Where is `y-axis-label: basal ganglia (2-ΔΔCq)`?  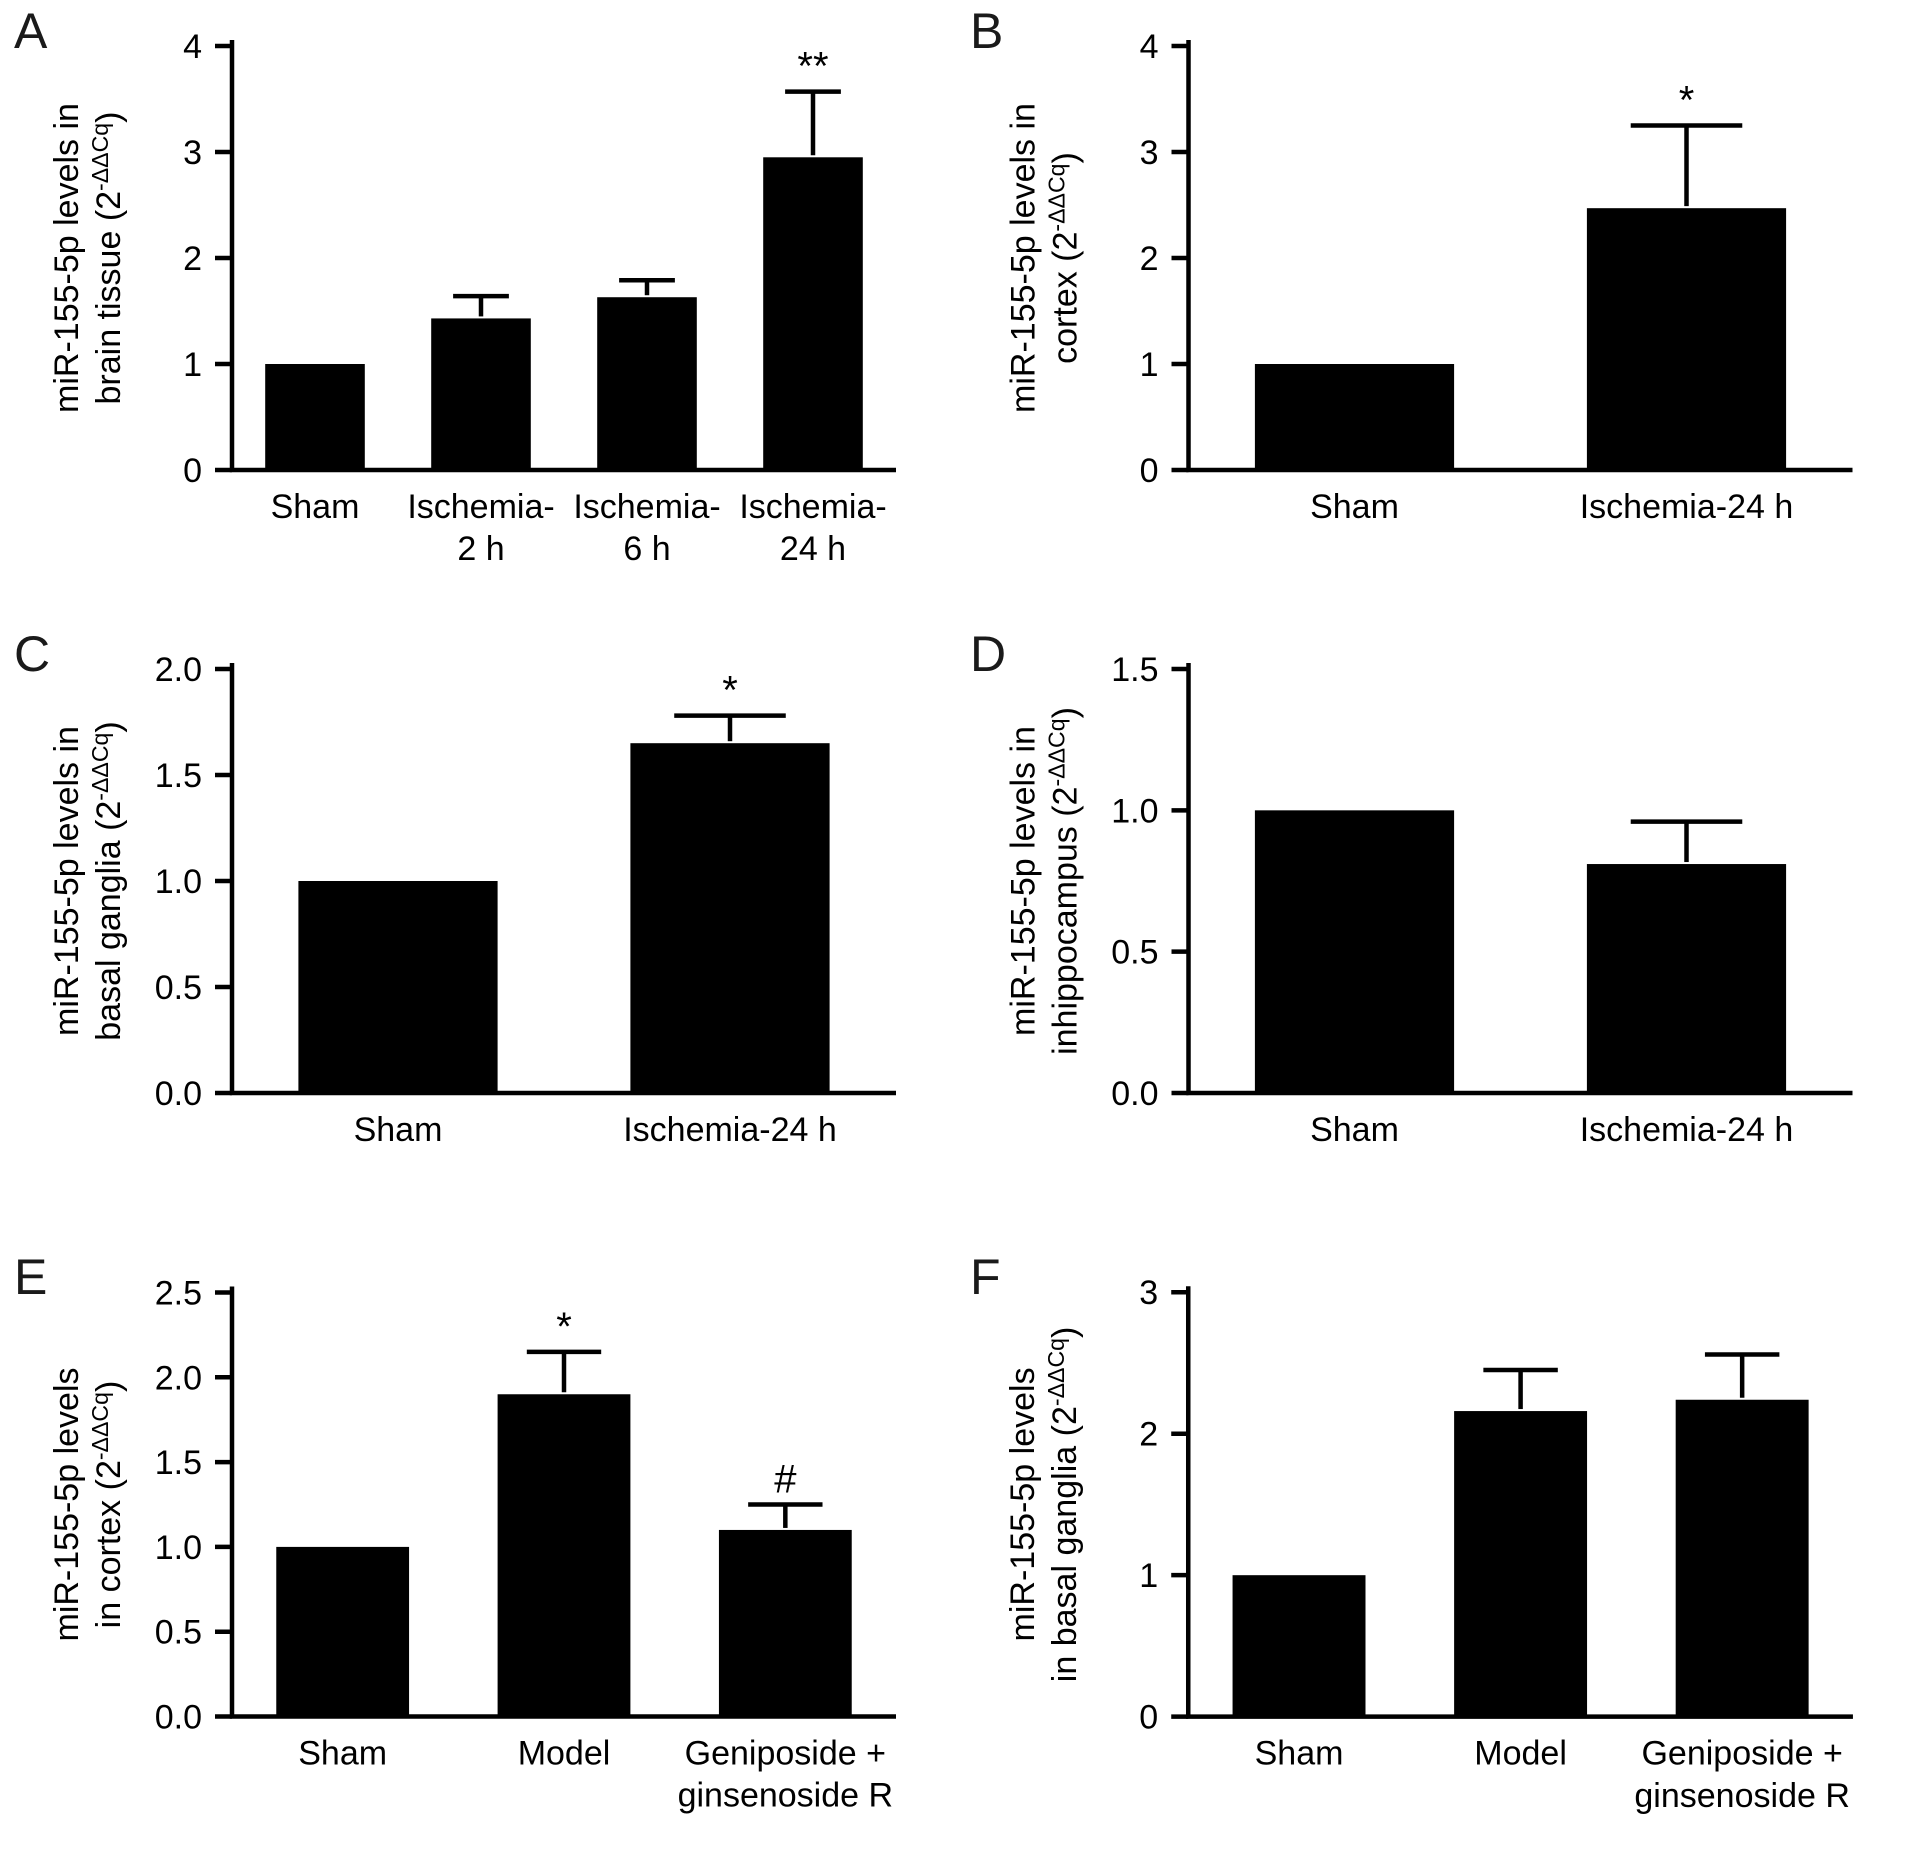
y-axis-label: basal ganglia (2-ΔΔCq) is located at coordinates (107, 881).